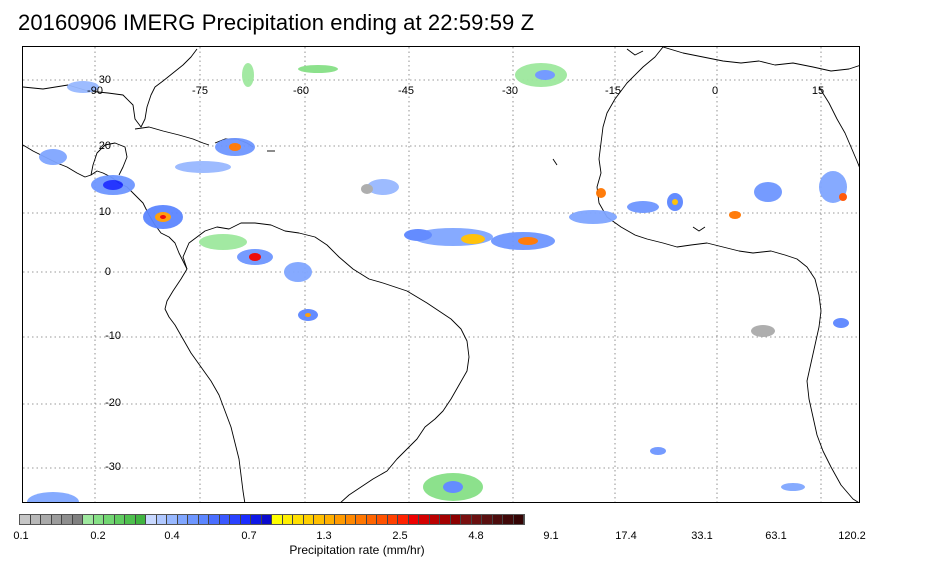 The height and width of the screenshot is (571, 944). I want to click on coastline-north-america, so click(110, 88).